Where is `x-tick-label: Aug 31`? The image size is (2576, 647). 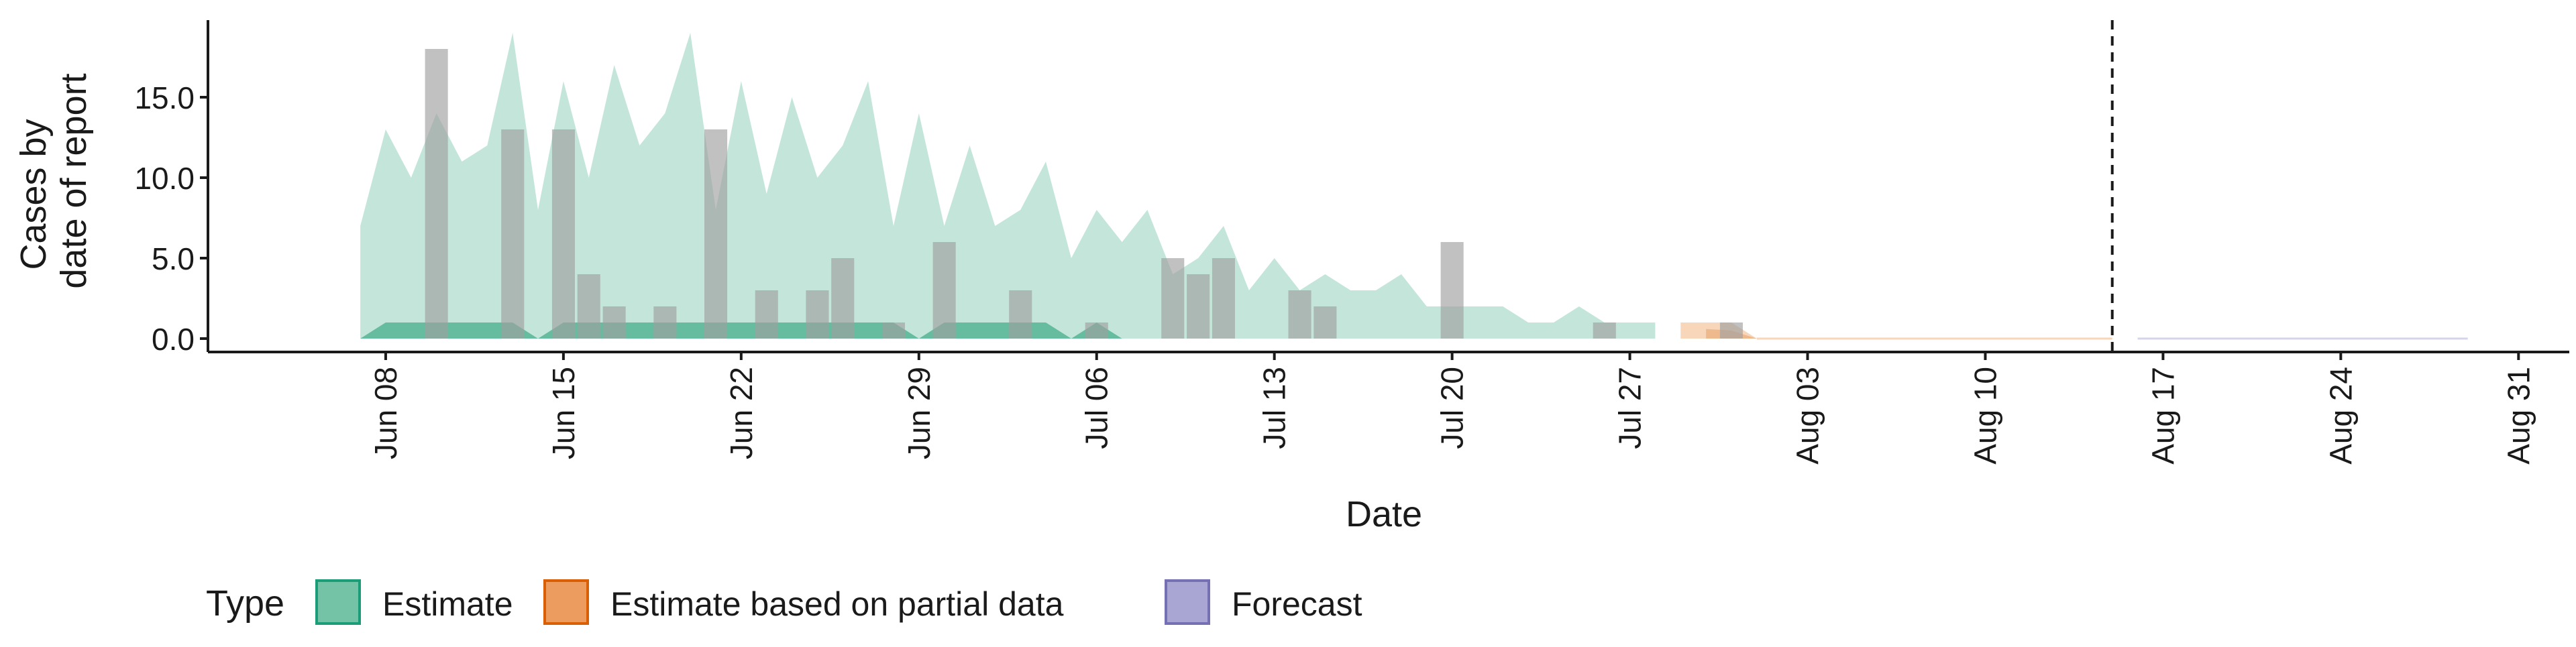 x-tick-label: Aug 31 is located at coordinates (2518, 416).